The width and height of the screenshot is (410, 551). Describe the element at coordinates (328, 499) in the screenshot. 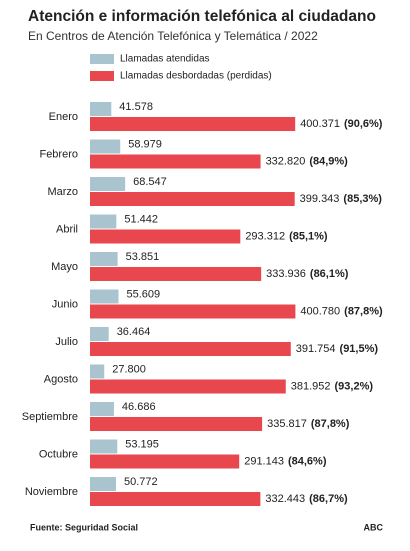

I see `share-label: (86,7%)` at that location.